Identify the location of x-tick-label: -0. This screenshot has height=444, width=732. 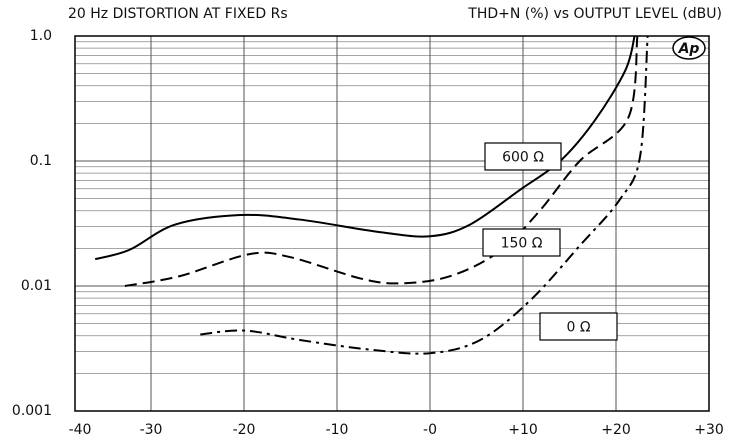
(430, 430).